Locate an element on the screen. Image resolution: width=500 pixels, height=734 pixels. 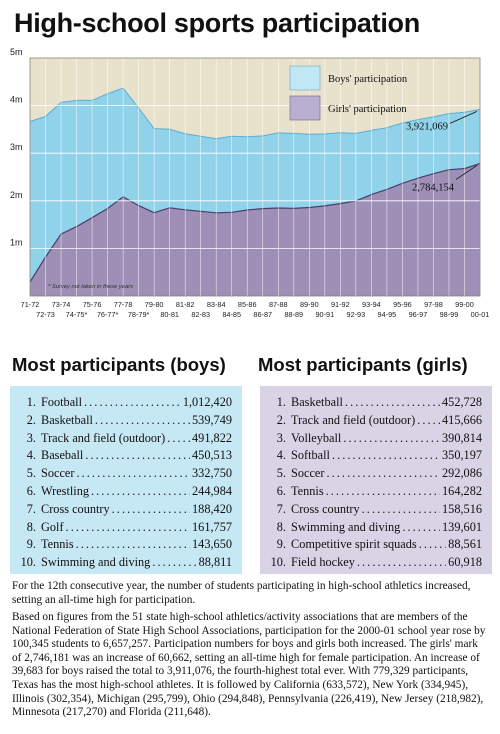
sport-name: Basketball is located at coordinates (67, 419).